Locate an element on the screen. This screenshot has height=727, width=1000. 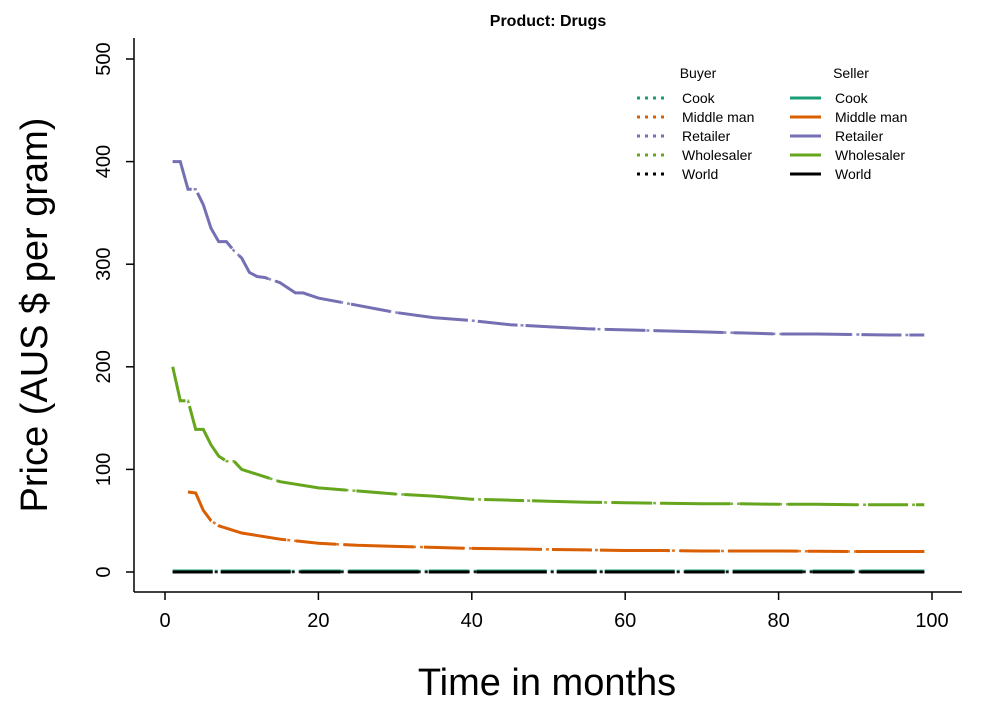
y-tick-label: 0 is located at coordinates (104, 571).